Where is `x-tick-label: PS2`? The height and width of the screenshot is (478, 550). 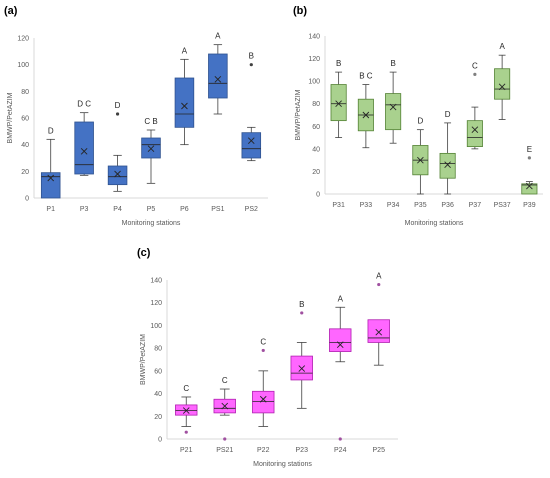
x-tick-label: PS2 is located at coordinates (251, 209).